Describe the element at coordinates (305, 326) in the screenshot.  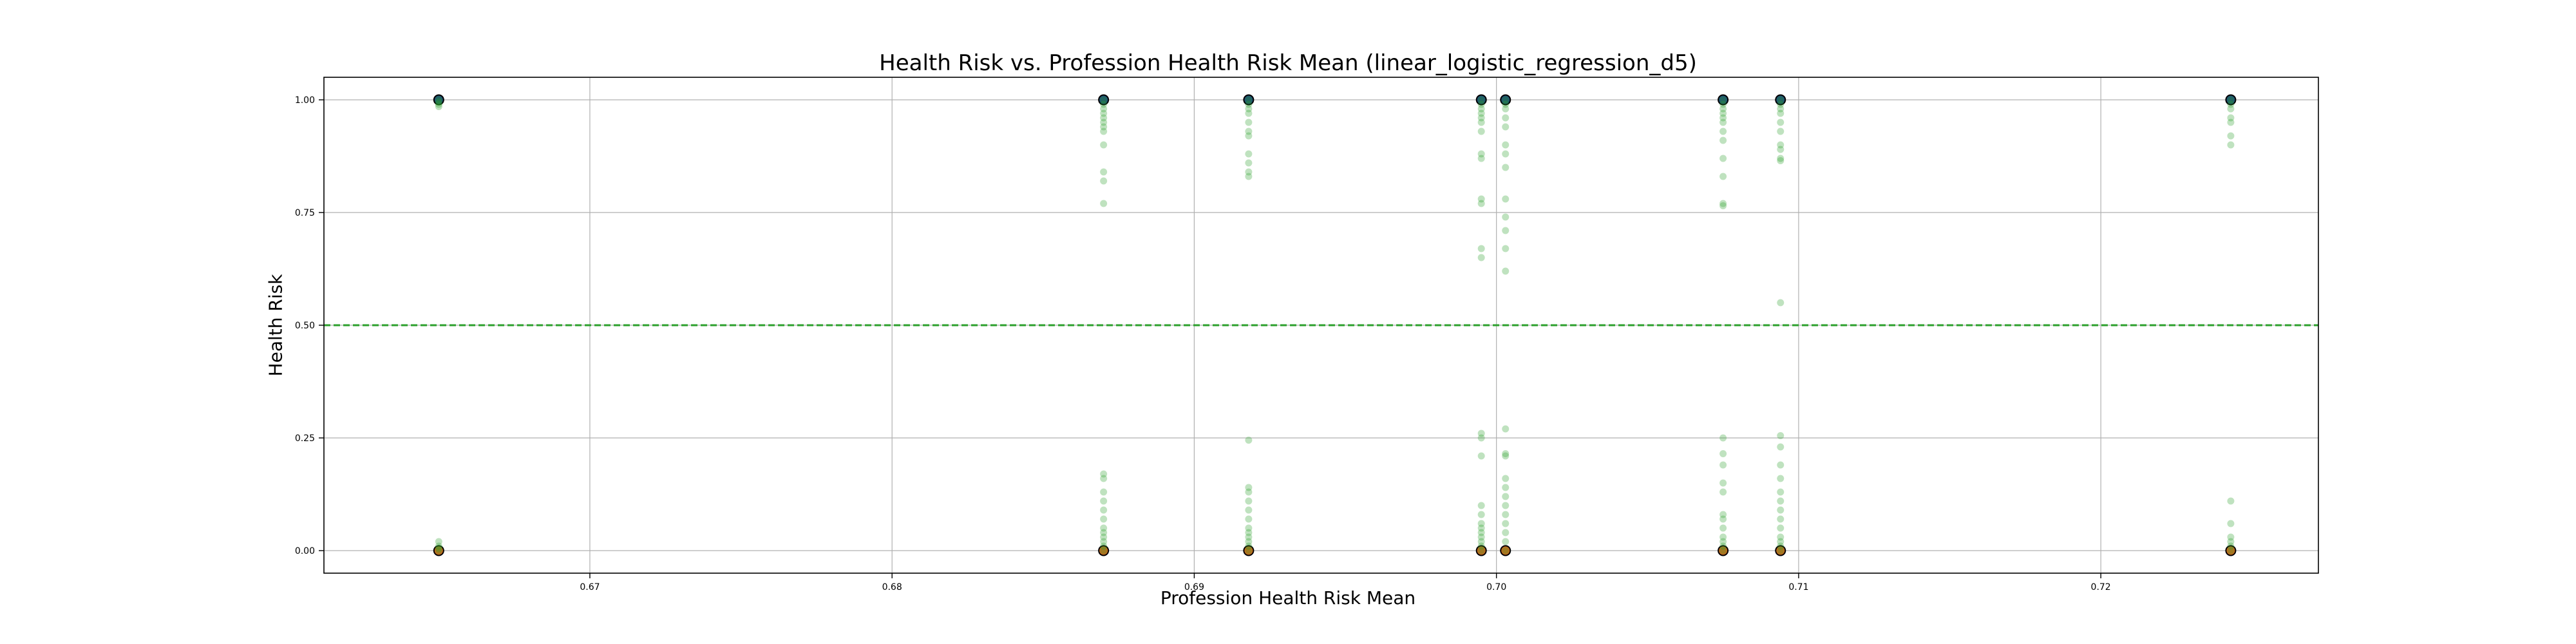
I see `y-tick-label: 0.50` at that location.